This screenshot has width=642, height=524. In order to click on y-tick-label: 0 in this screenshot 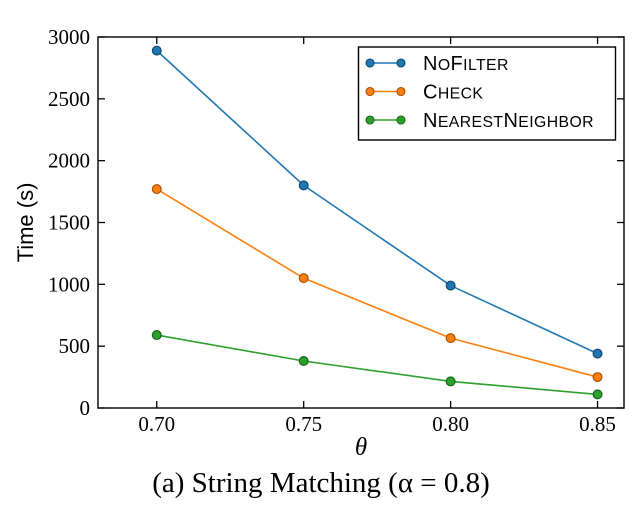, I will do `click(85, 408)`.